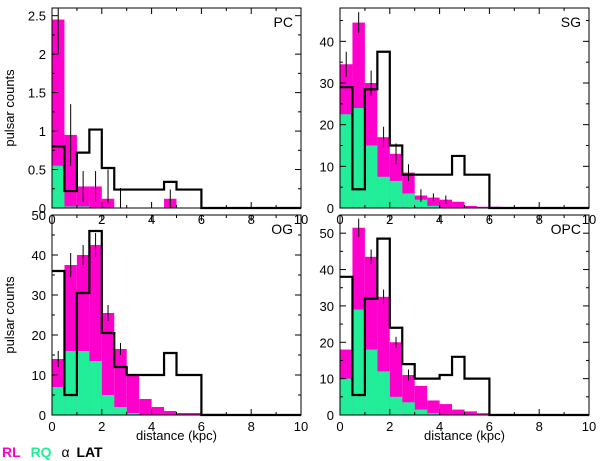 The height and width of the screenshot is (461, 600). Describe the element at coordinates (11, 452) in the screenshot. I see `legend-rl: RL` at that location.